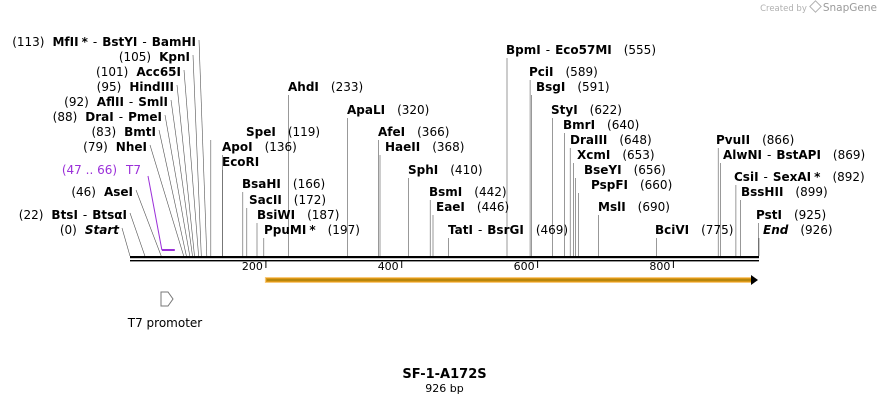  I want to click on site-label-bsiwi: BsiWI (187), so click(298, 215).